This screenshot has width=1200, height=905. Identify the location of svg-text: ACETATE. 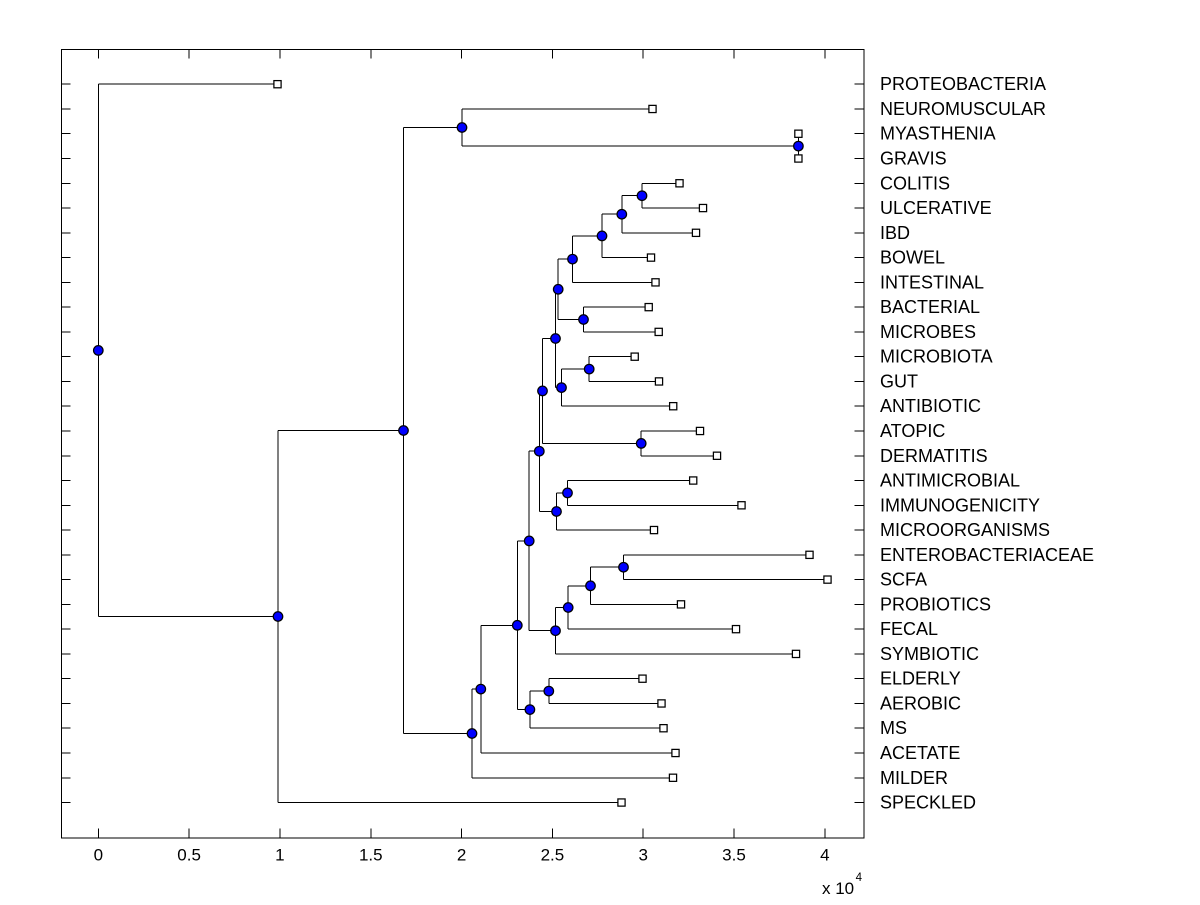
(920, 753).